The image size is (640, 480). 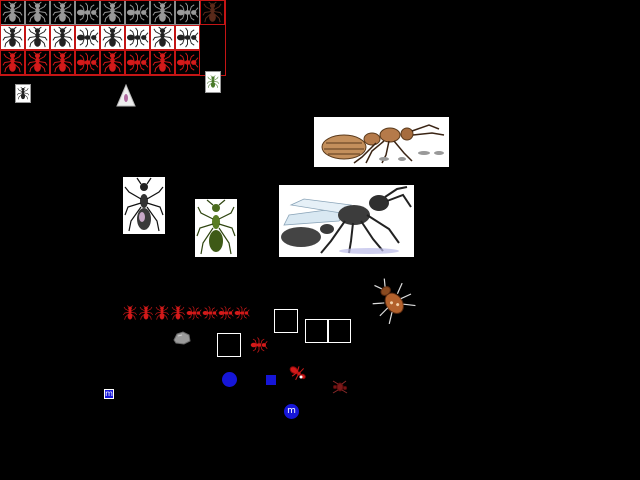 What do you see at coordinates (144, 205) in the screenshot?
I see `spider-ant-sprite` at bounding box center [144, 205].